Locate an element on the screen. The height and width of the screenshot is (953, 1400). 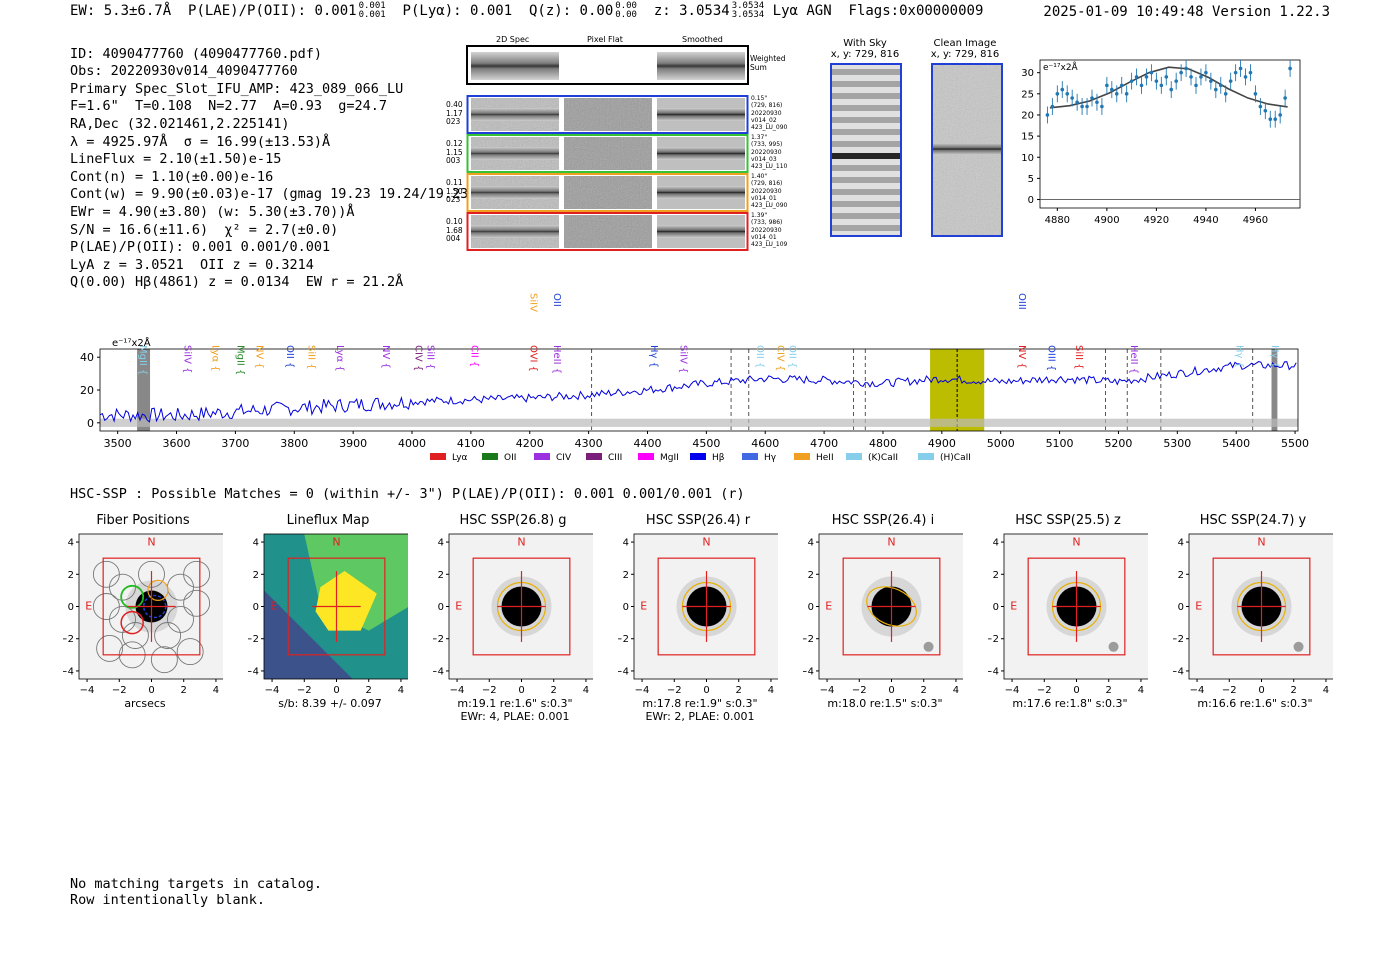
cutout-image-0: N E −4 −4 −2 −2 0 0 2 2 4 4 is located at coordinates (143, 614).